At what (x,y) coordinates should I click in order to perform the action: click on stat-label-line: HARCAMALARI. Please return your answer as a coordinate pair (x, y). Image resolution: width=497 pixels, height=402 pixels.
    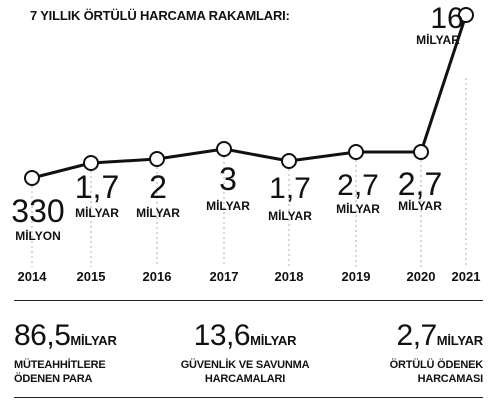
    Looking at the image, I should click on (245, 379).